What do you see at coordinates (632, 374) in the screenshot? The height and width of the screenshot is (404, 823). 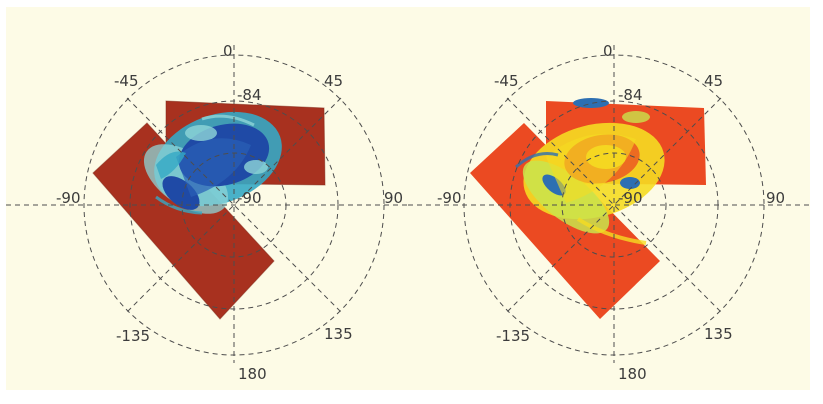 I see `right-angle-label-180: 180` at bounding box center [632, 374].